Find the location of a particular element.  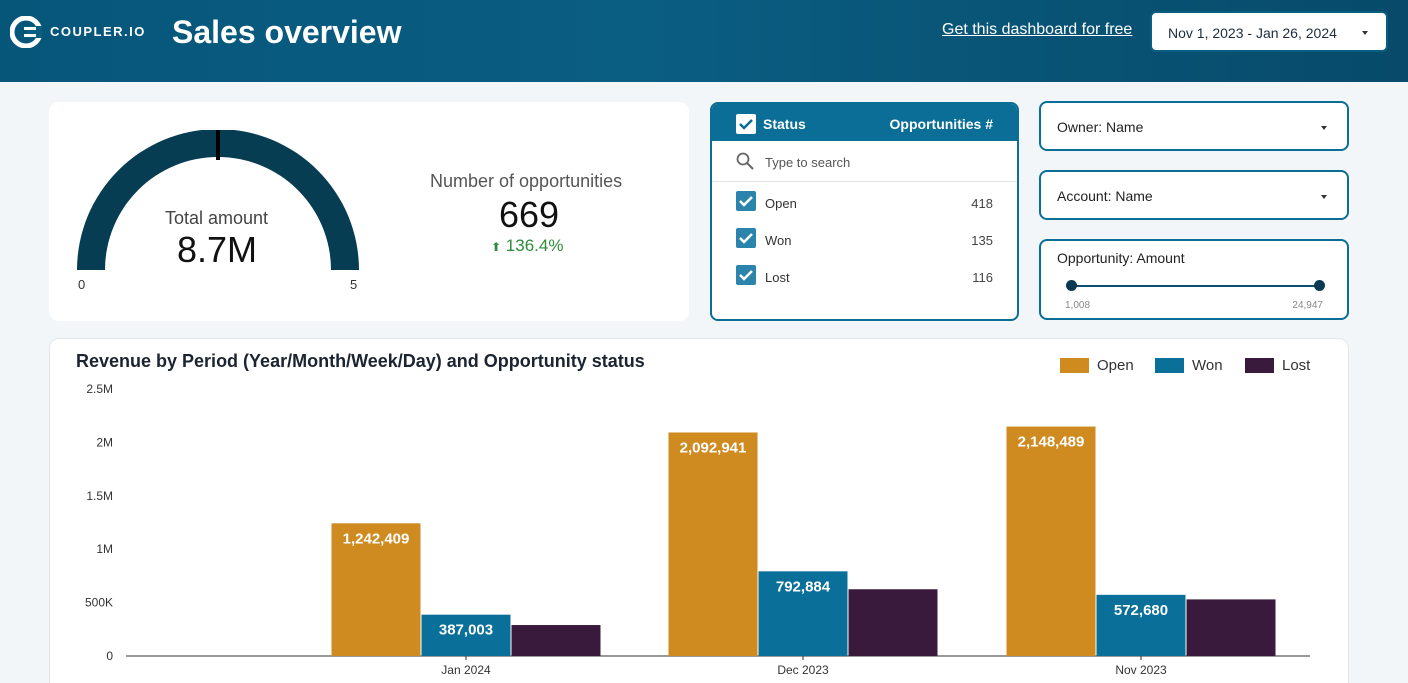

x-tick-label: Dec 2023 is located at coordinates (803, 670).